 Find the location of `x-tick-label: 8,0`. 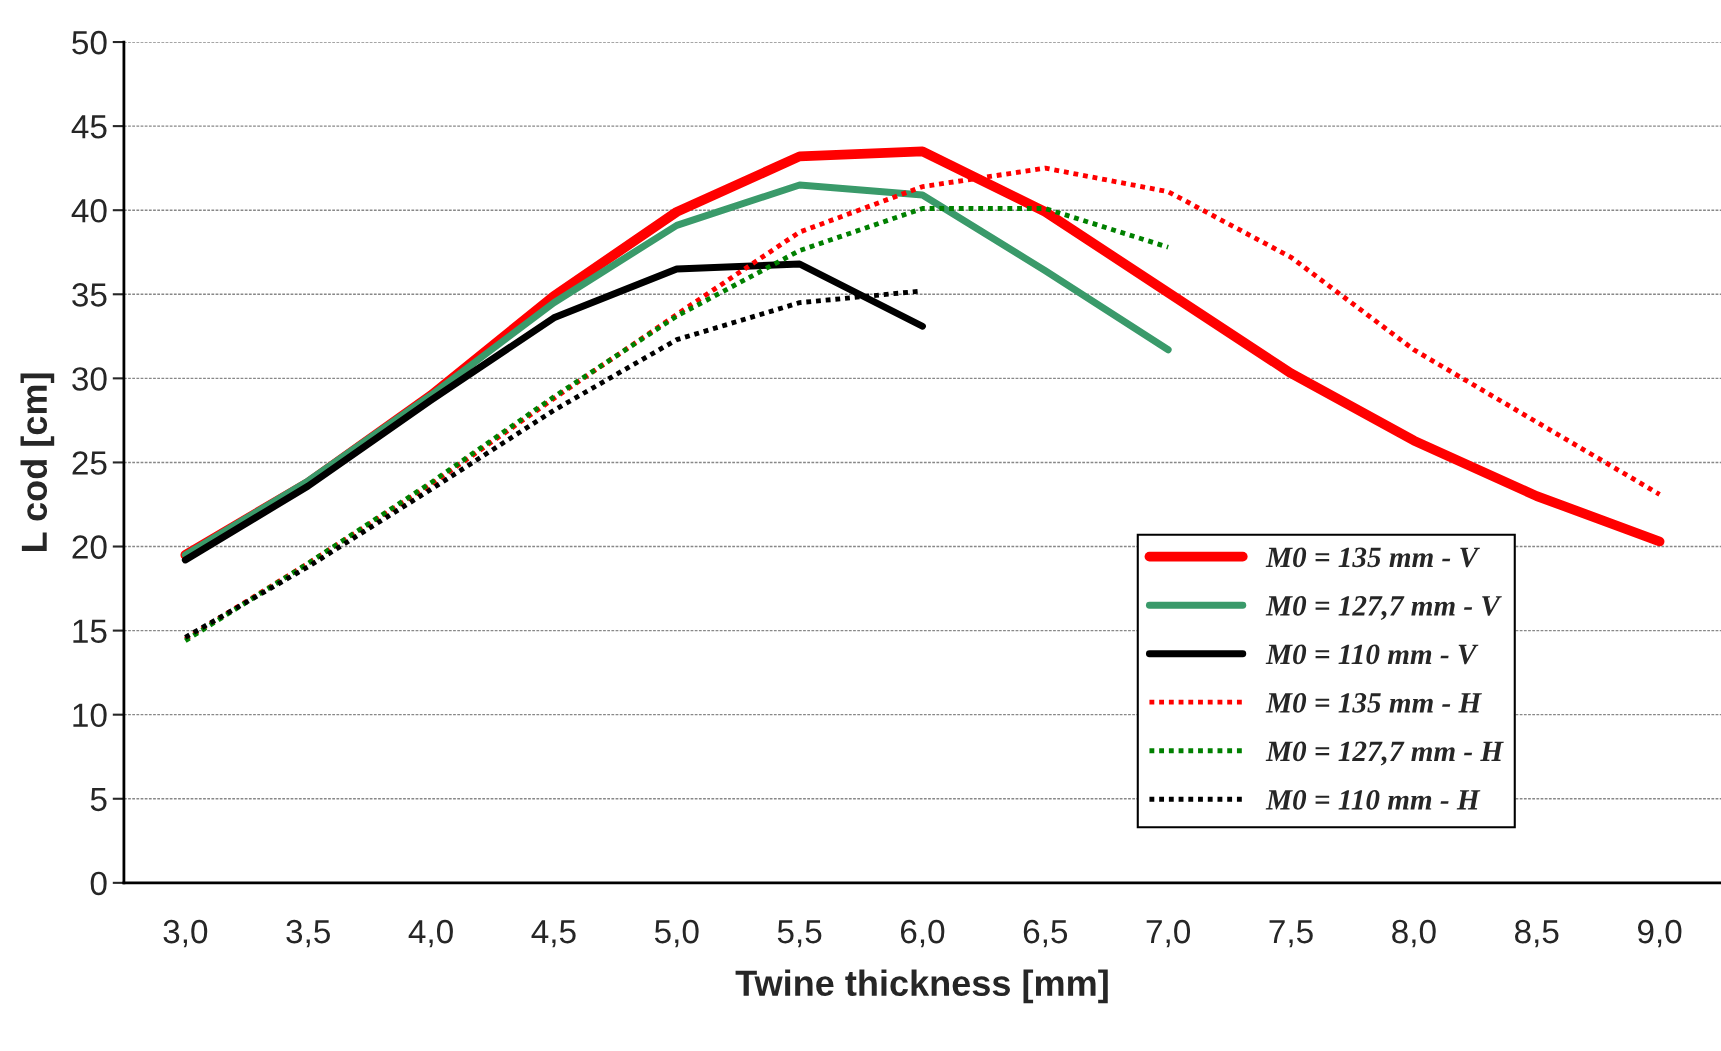

x-tick-label: 8,0 is located at coordinates (1414, 933).